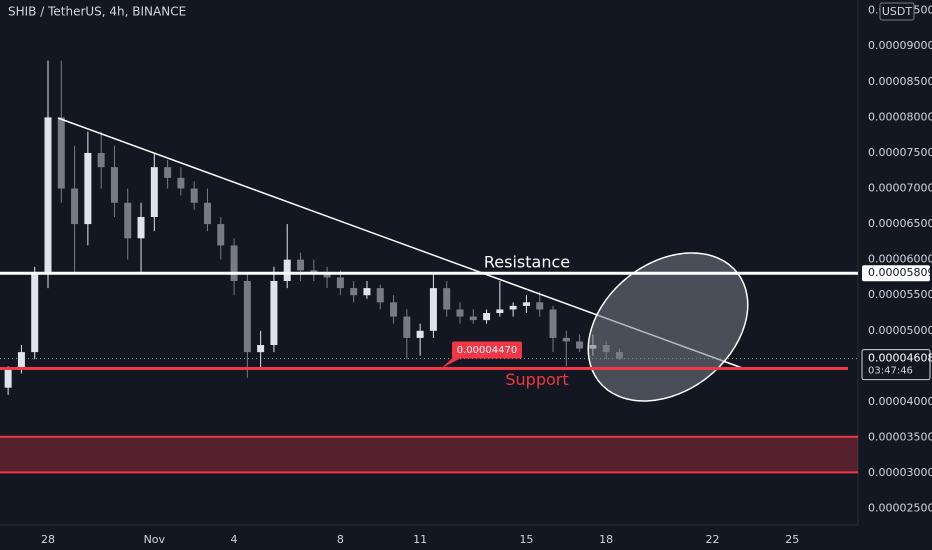 The height and width of the screenshot is (550, 932). What do you see at coordinates (527, 262) in the screenshot?
I see `level-name: Resistance` at bounding box center [527, 262].